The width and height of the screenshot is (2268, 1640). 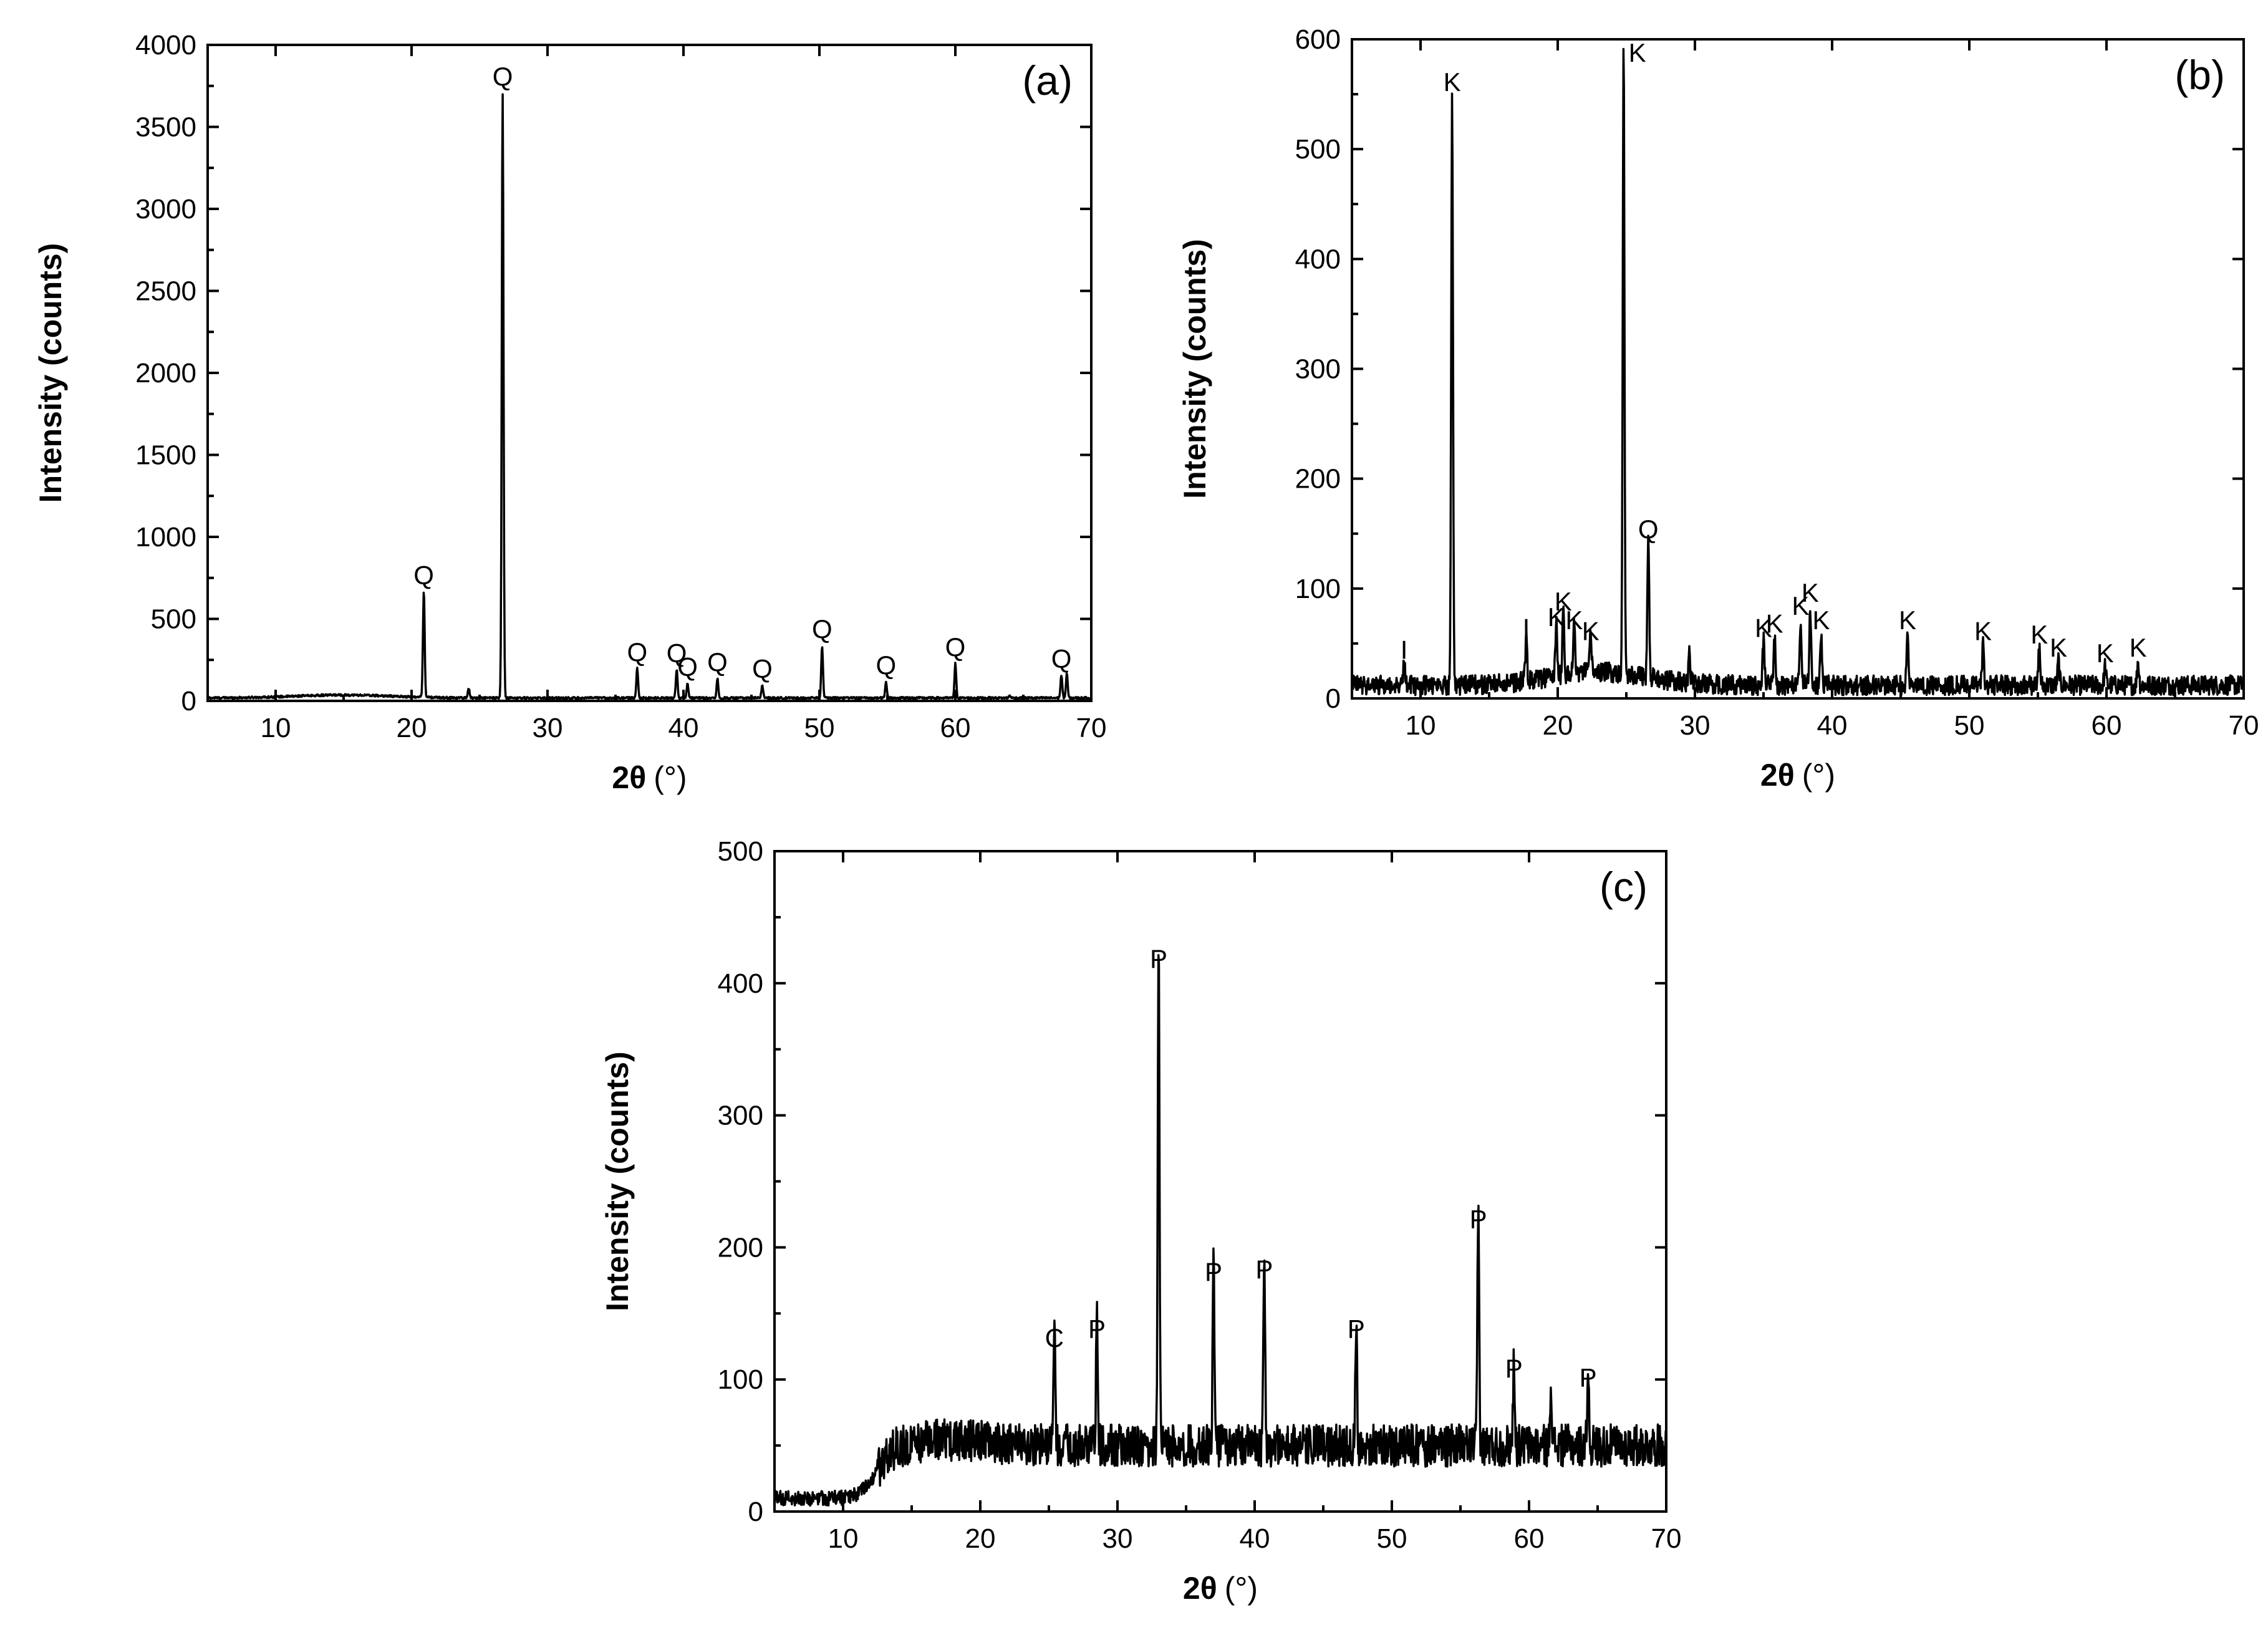 I want to click on panel-tag: (b), so click(x=2199, y=75).